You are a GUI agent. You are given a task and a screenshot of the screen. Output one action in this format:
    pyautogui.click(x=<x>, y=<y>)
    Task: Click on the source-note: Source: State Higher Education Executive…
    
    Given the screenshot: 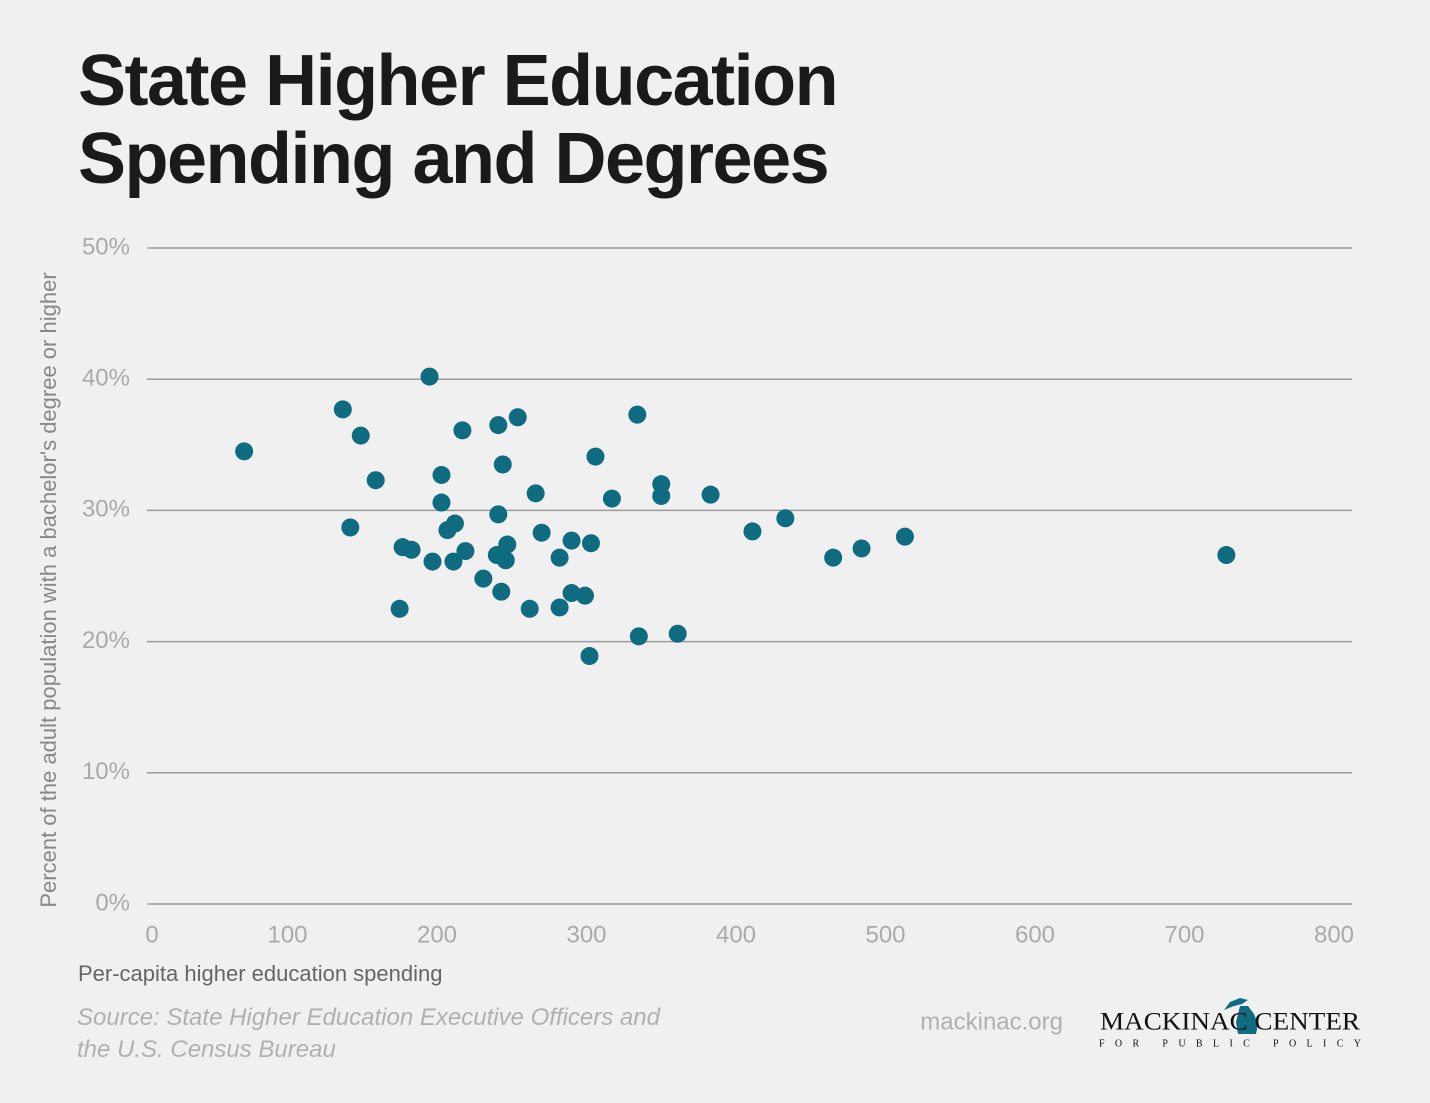 What is the action you would take?
    pyautogui.click(x=368, y=1033)
    